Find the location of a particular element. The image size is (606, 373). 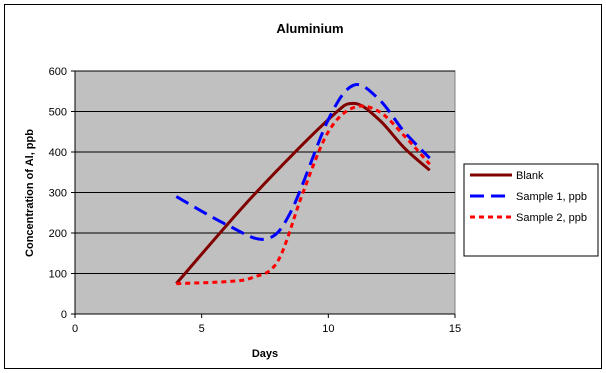

legend-label-0: Blank is located at coordinates (530, 176).